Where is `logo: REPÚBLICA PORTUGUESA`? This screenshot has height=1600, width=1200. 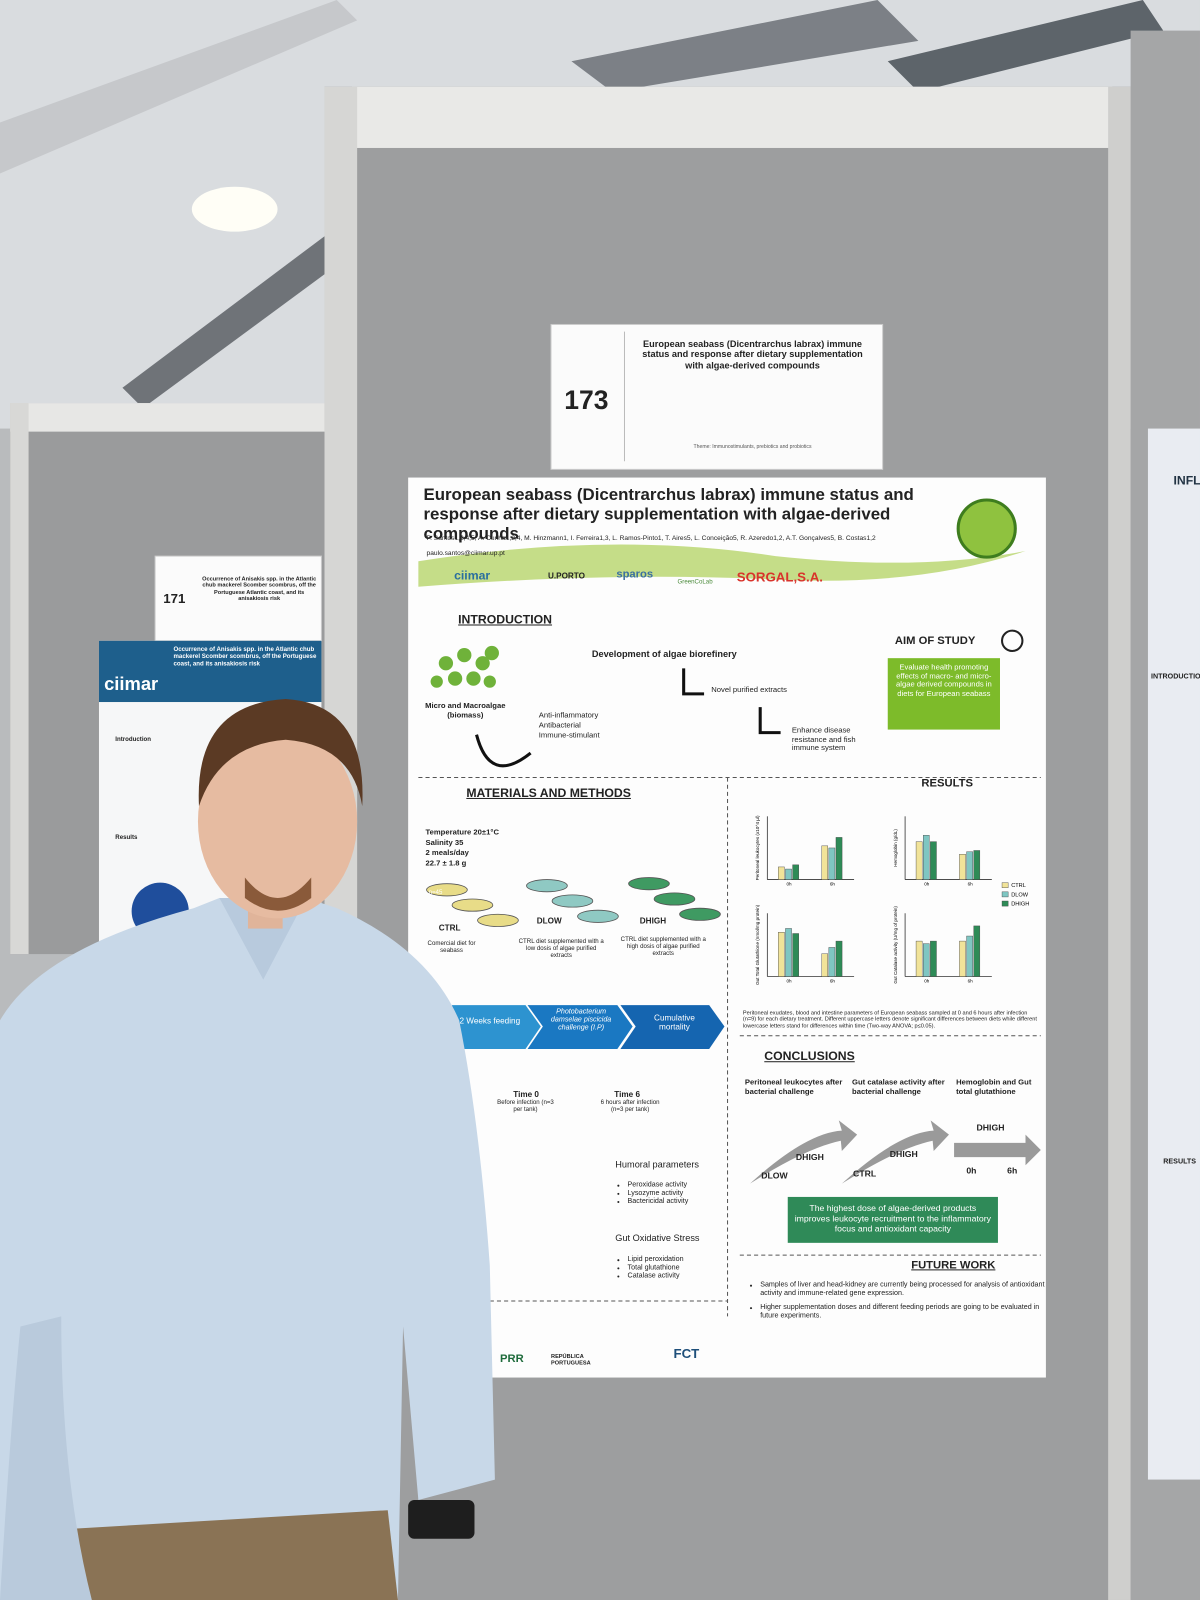 logo: REPÚBLICA PORTUGUESA is located at coordinates (571, 1360).